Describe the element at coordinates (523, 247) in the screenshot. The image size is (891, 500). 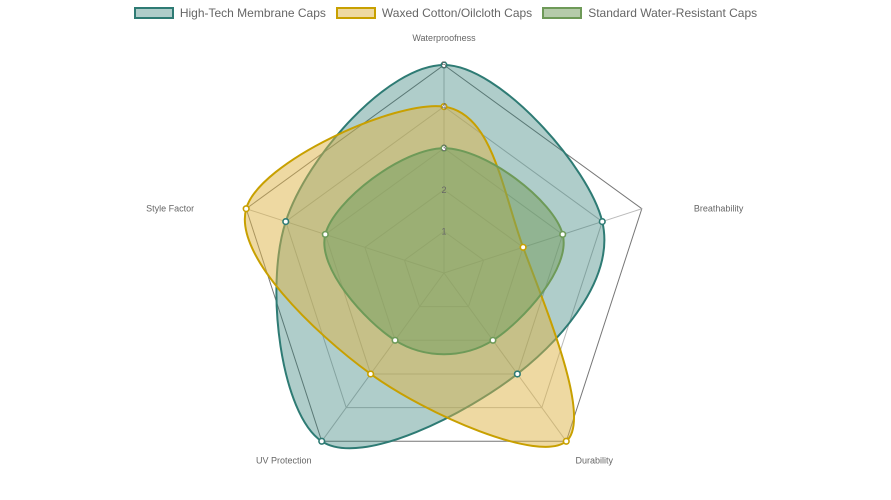
I see `point-waxed-cotton-oilcloth-caps-breathability` at that location.